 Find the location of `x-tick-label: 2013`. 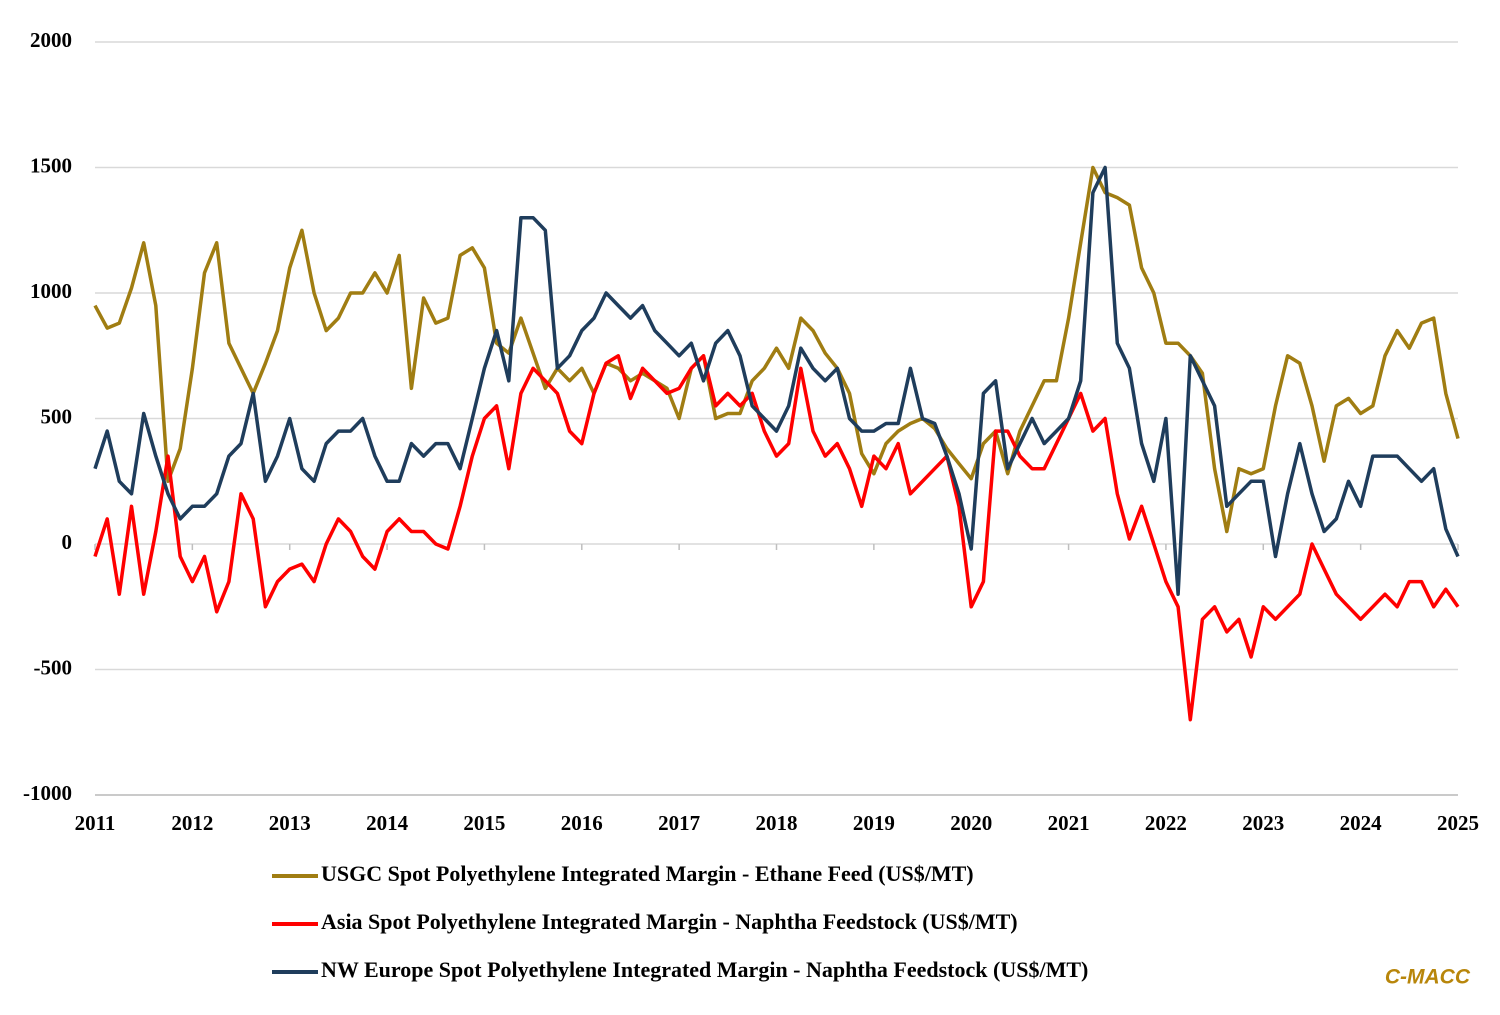

x-tick-label: 2013 is located at coordinates (290, 823).